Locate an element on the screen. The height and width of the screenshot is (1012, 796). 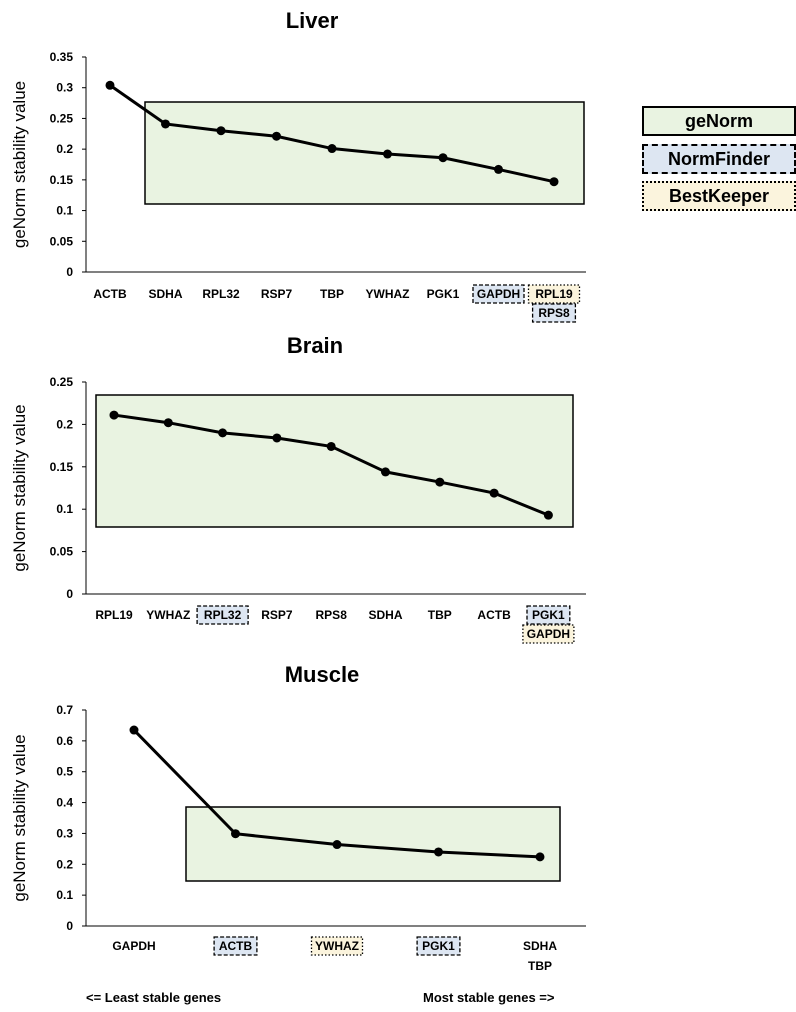
brain-data-point-sdha is located at coordinates (385, 472).